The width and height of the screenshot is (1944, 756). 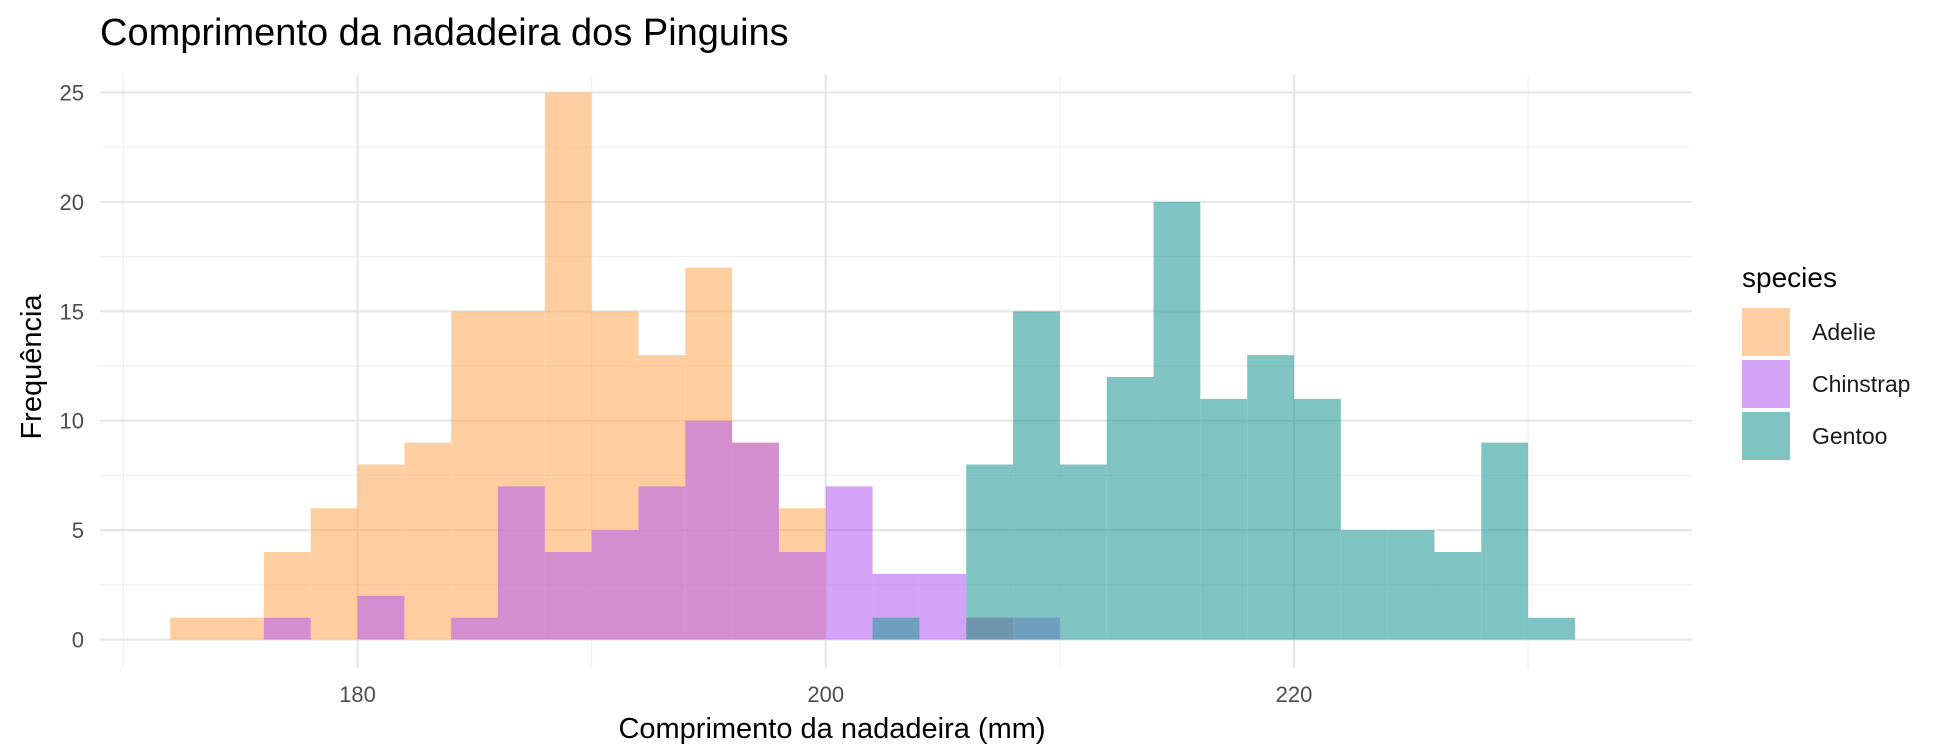 I want to click on x-tick-label: 200, so click(x=825, y=694).